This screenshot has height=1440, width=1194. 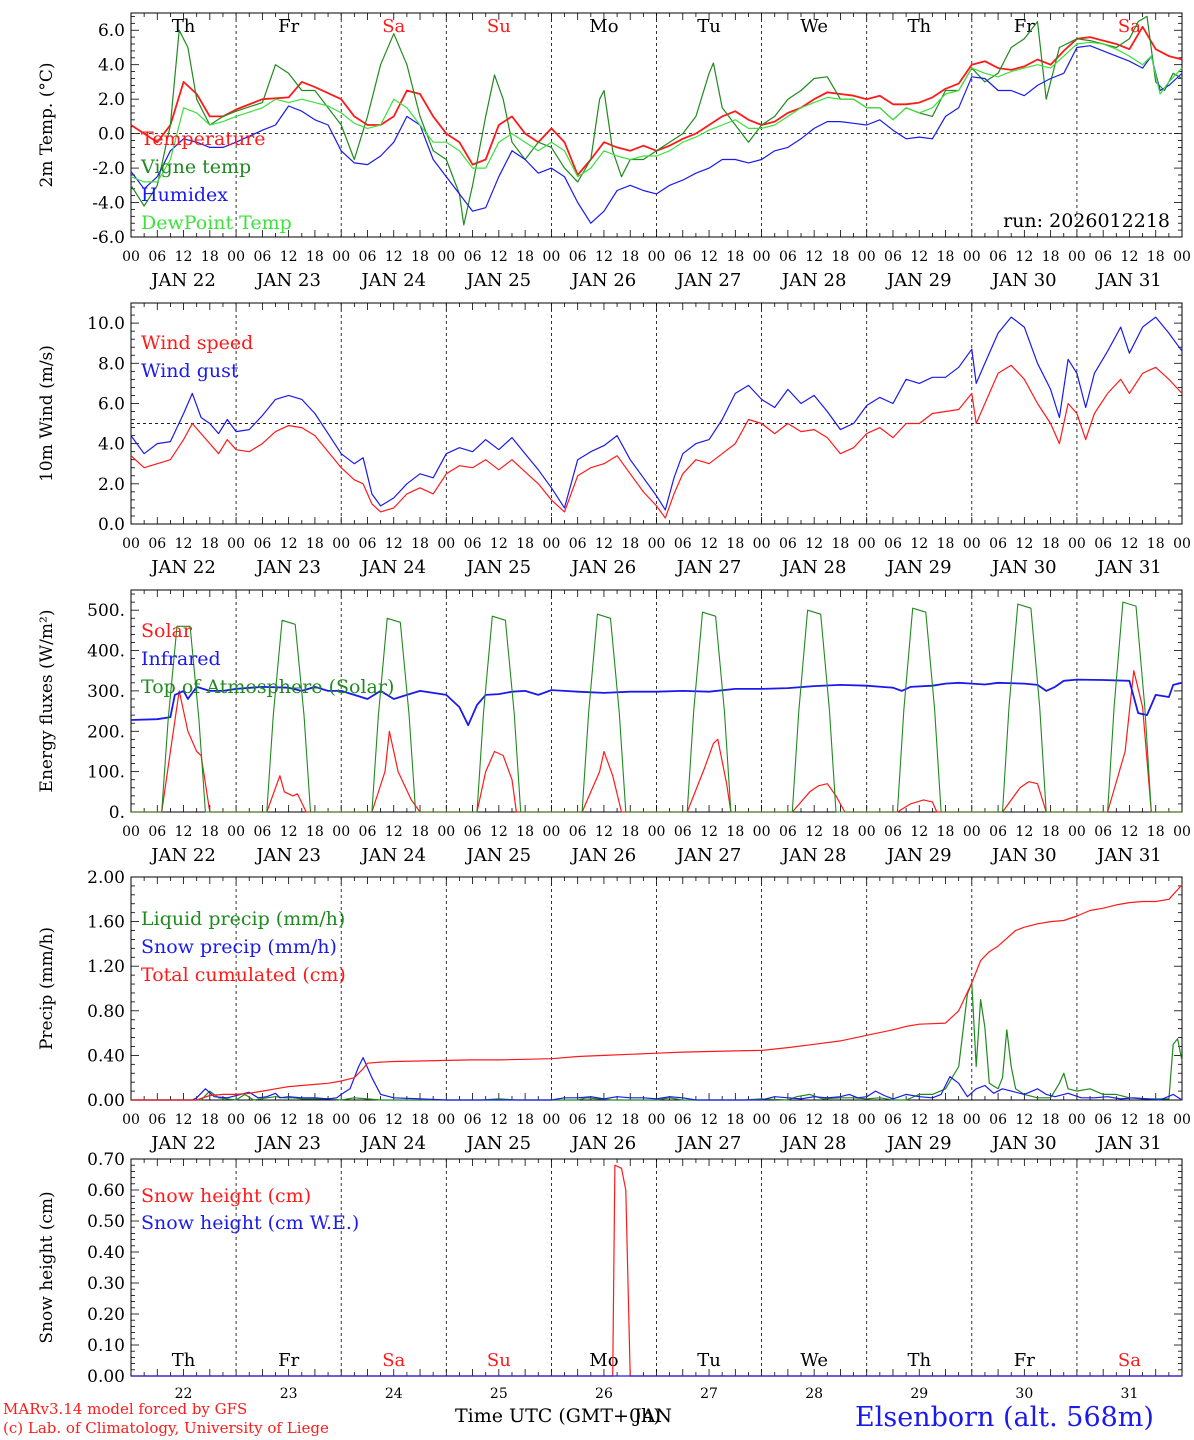 What do you see at coordinates (106, 732) in the screenshot?
I see `y-tick-label: 200.` at bounding box center [106, 732].